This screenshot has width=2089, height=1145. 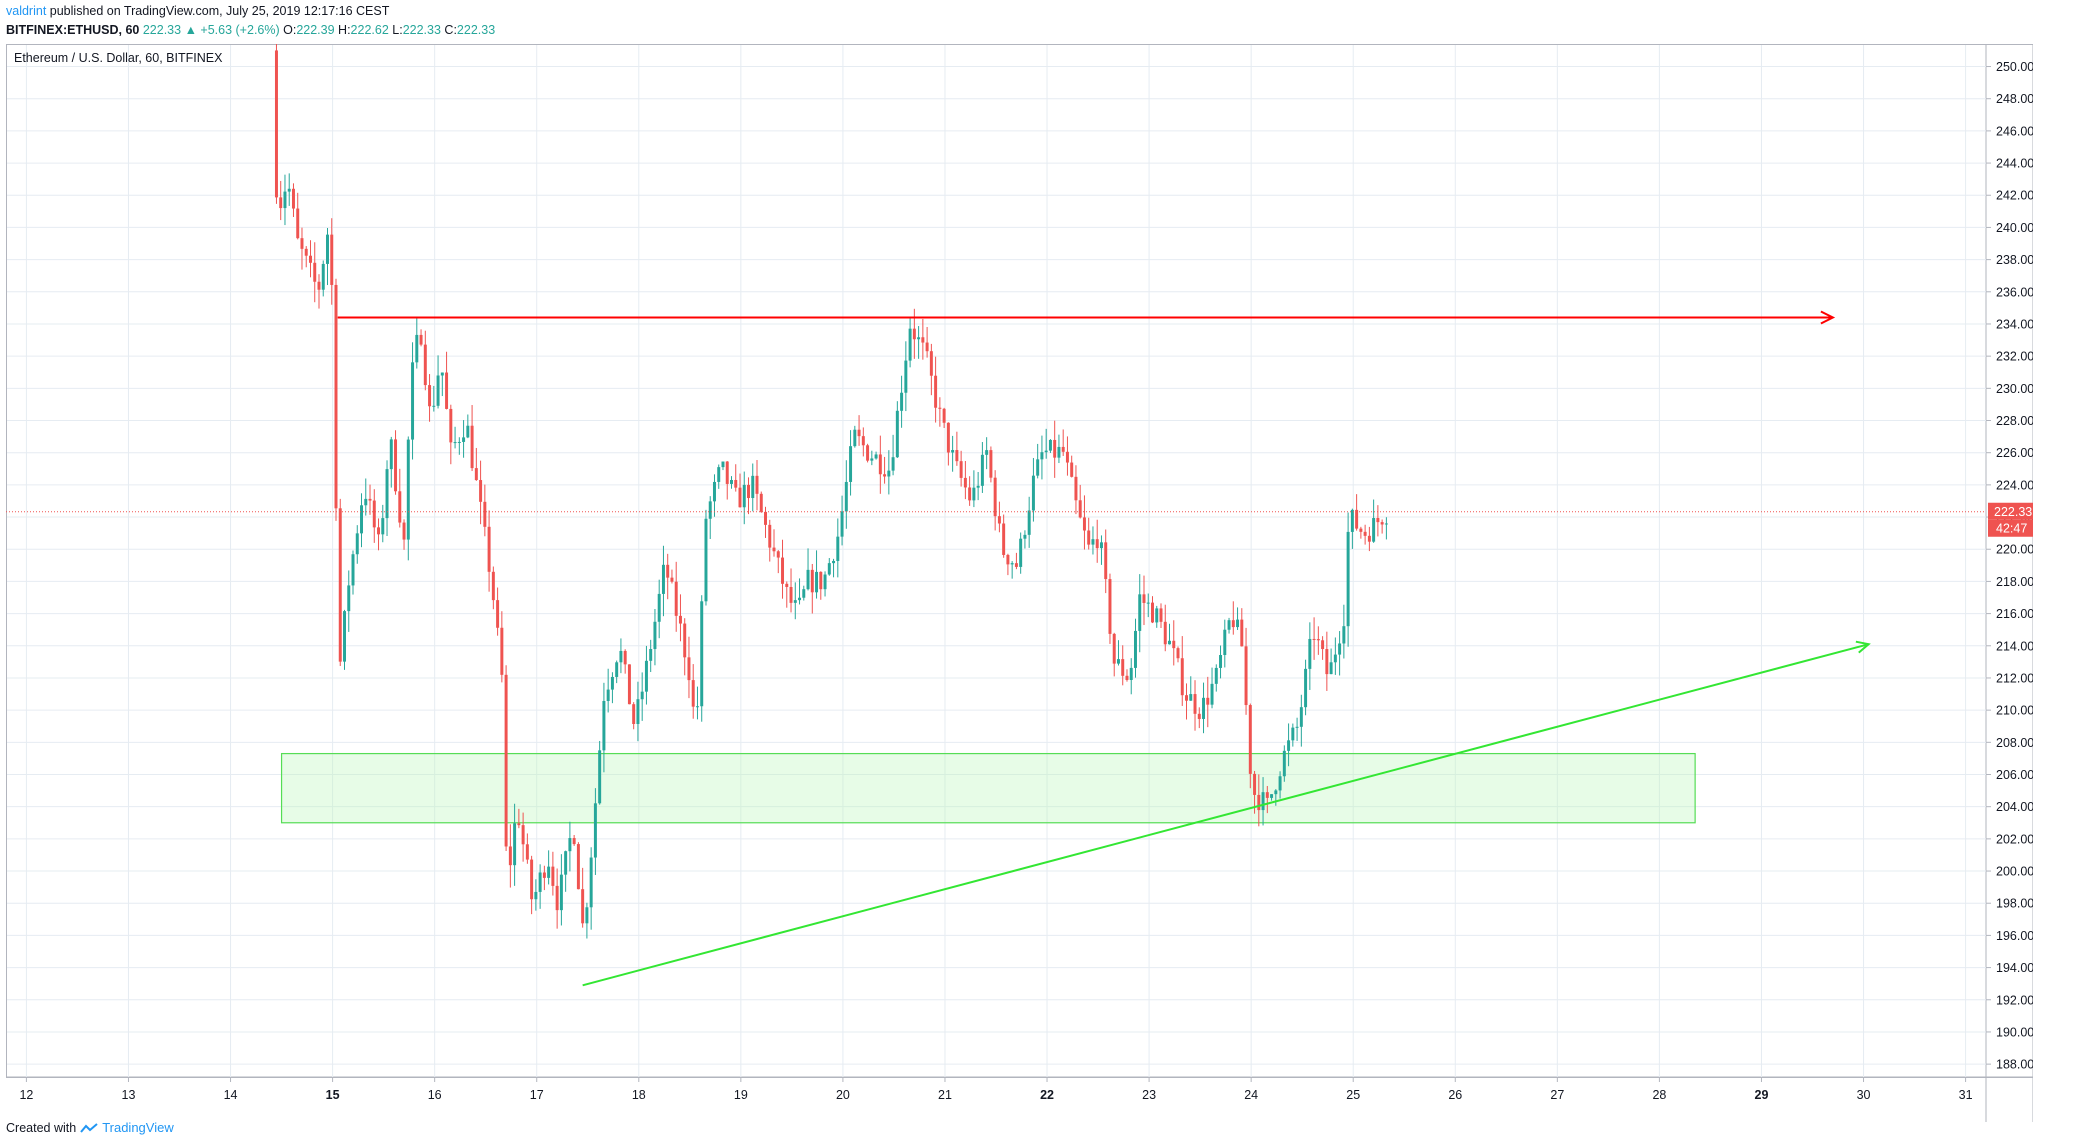 What do you see at coordinates (996, 1089) in the screenshot?
I see `time-axis: 12 13 14 15 16 17 18 19 20 21 22 23 24 25 26 27 28 29 30 31` at bounding box center [996, 1089].